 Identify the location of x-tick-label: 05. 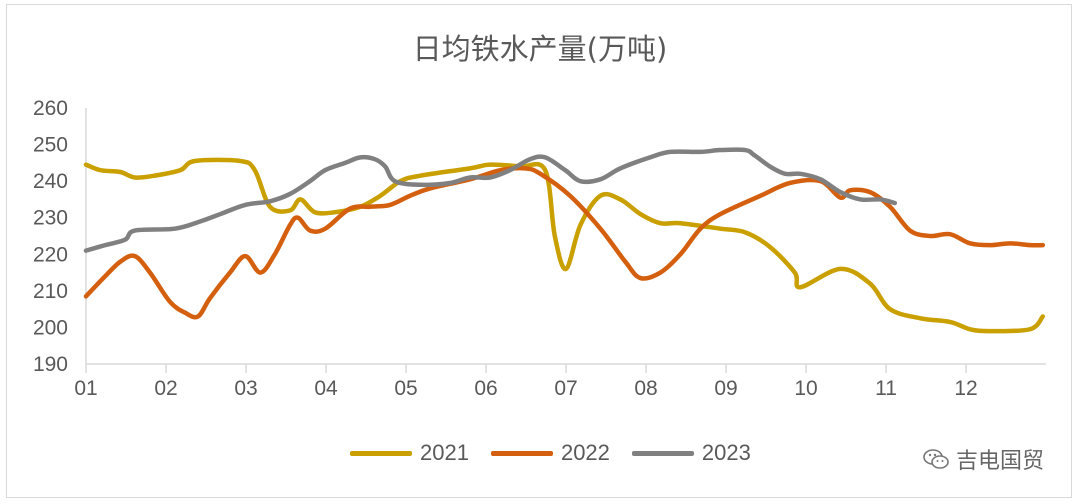
(405, 388).